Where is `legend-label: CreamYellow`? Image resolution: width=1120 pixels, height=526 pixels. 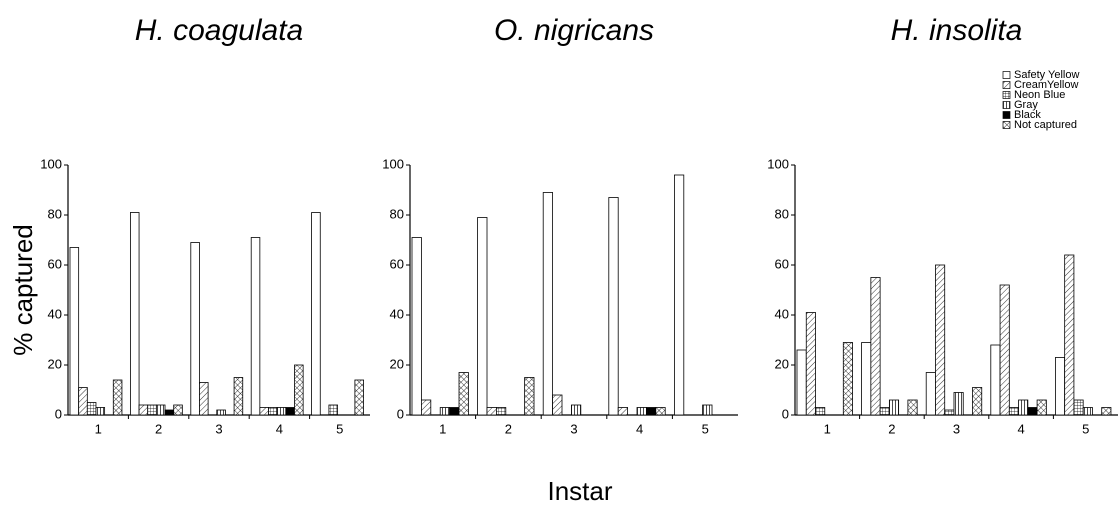
legend-label: CreamYellow is located at coordinates (1046, 85).